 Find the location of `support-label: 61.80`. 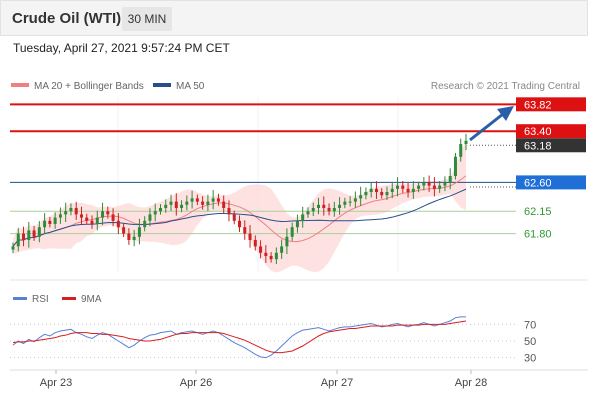

support-label: 61.80 is located at coordinates (538, 235).